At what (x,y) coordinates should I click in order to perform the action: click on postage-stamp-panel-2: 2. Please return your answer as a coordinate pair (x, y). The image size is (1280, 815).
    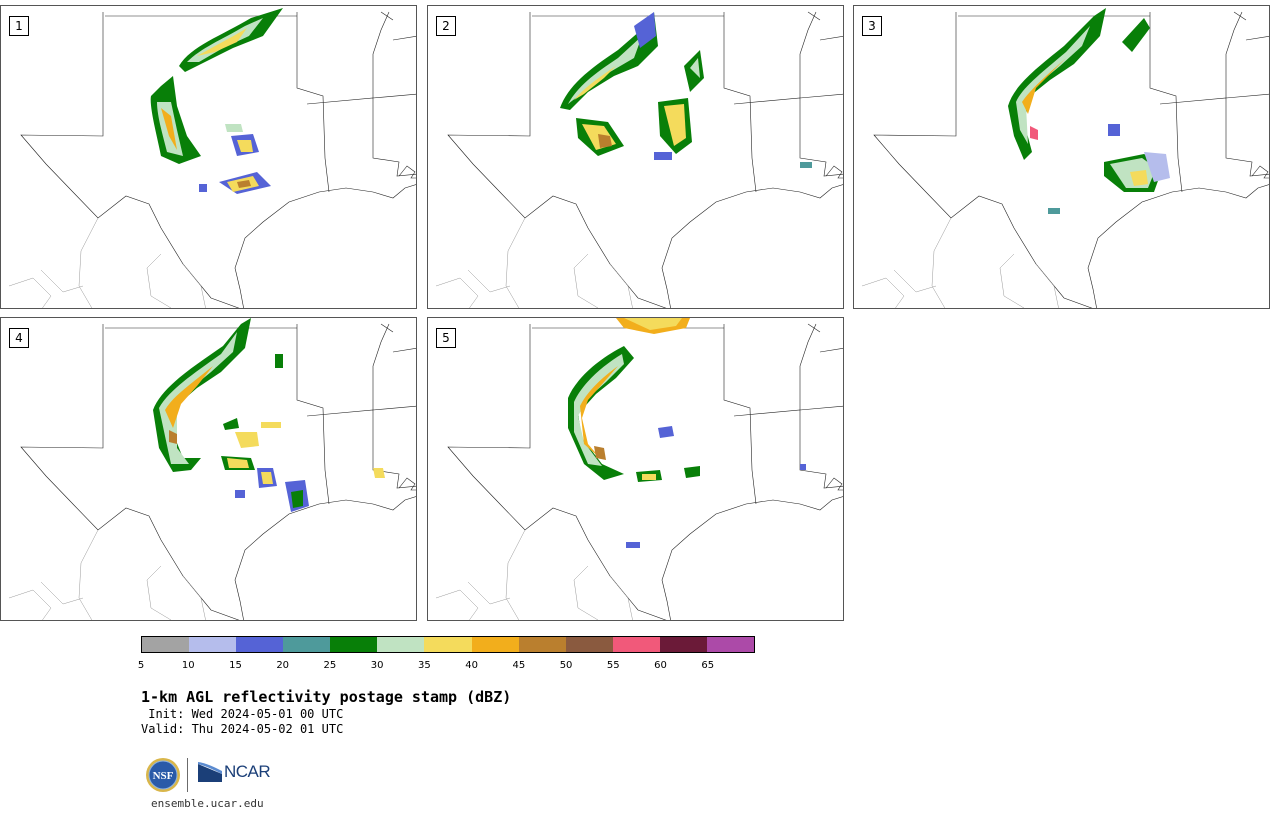
    Looking at the image, I should click on (635, 157).